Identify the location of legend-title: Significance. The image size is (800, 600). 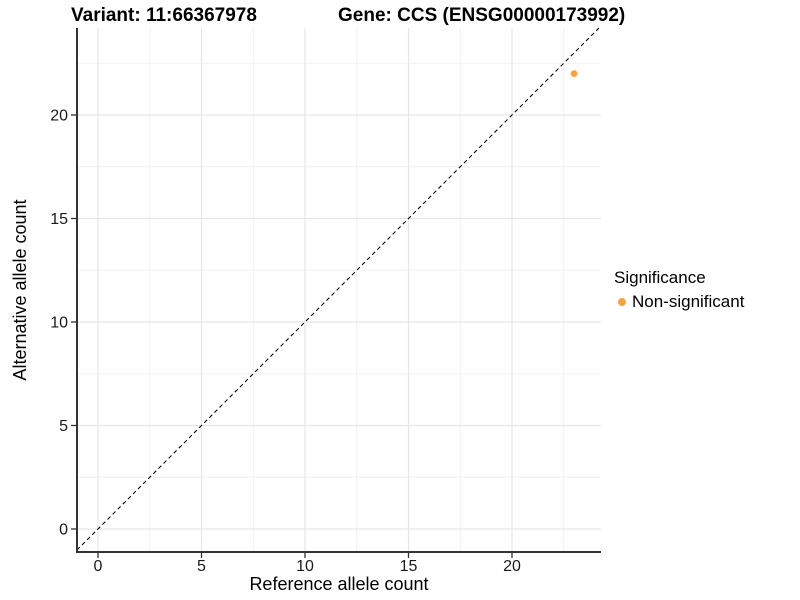
(660, 277).